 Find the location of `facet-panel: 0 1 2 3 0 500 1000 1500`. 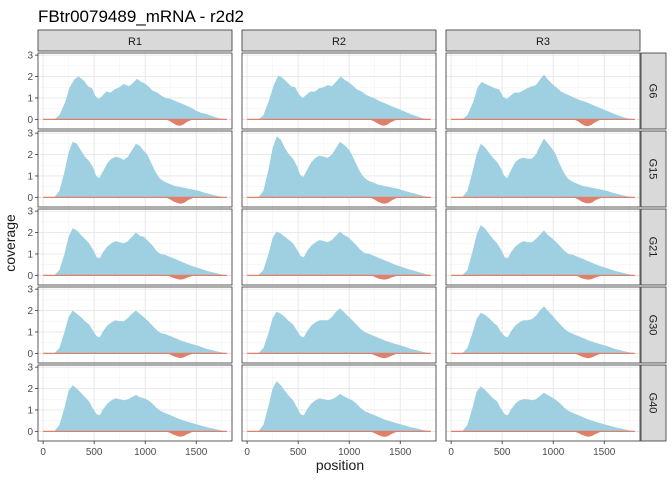

facet-panel: 0 1 2 3 0 500 1000 1500 is located at coordinates (130, 410).